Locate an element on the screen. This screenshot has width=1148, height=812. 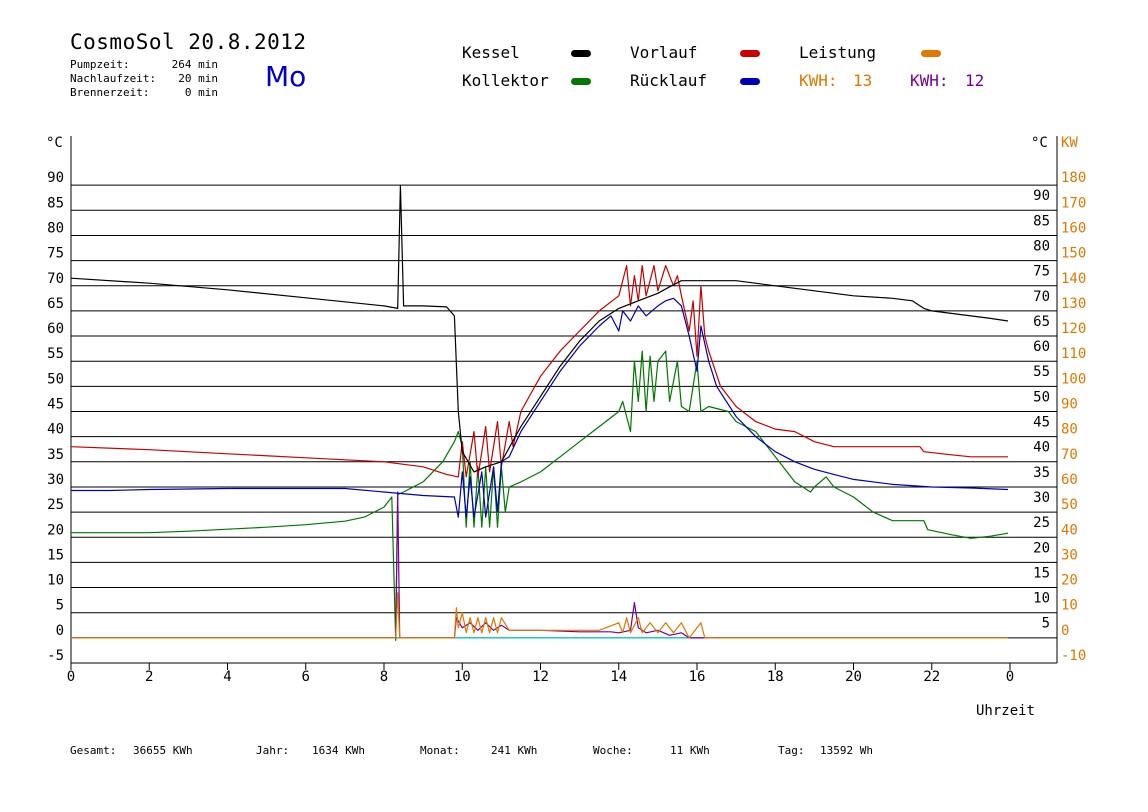
footer-gesamt-label: Gesamt: is located at coordinates (93, 750).